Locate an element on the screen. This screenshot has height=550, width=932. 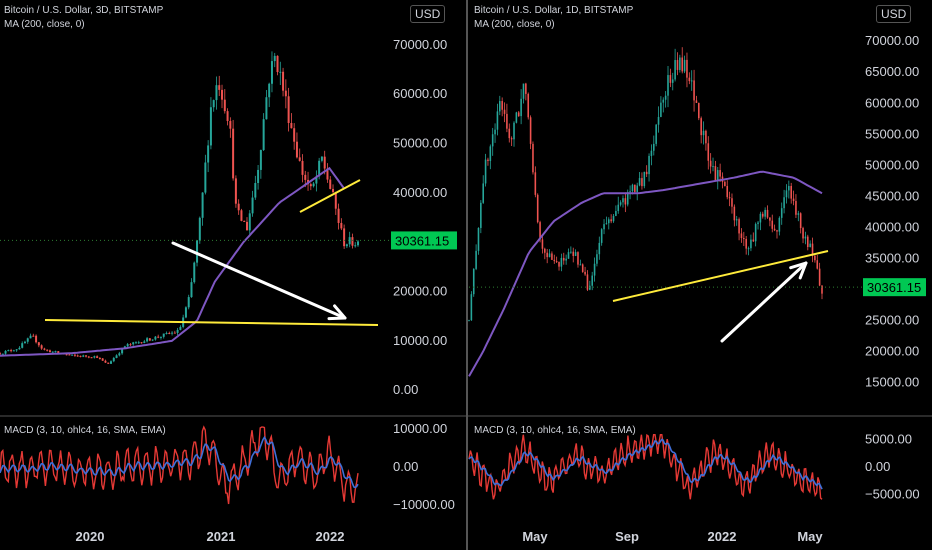
right-price-tick: 45000.00 is located at coordinates (892, 195).